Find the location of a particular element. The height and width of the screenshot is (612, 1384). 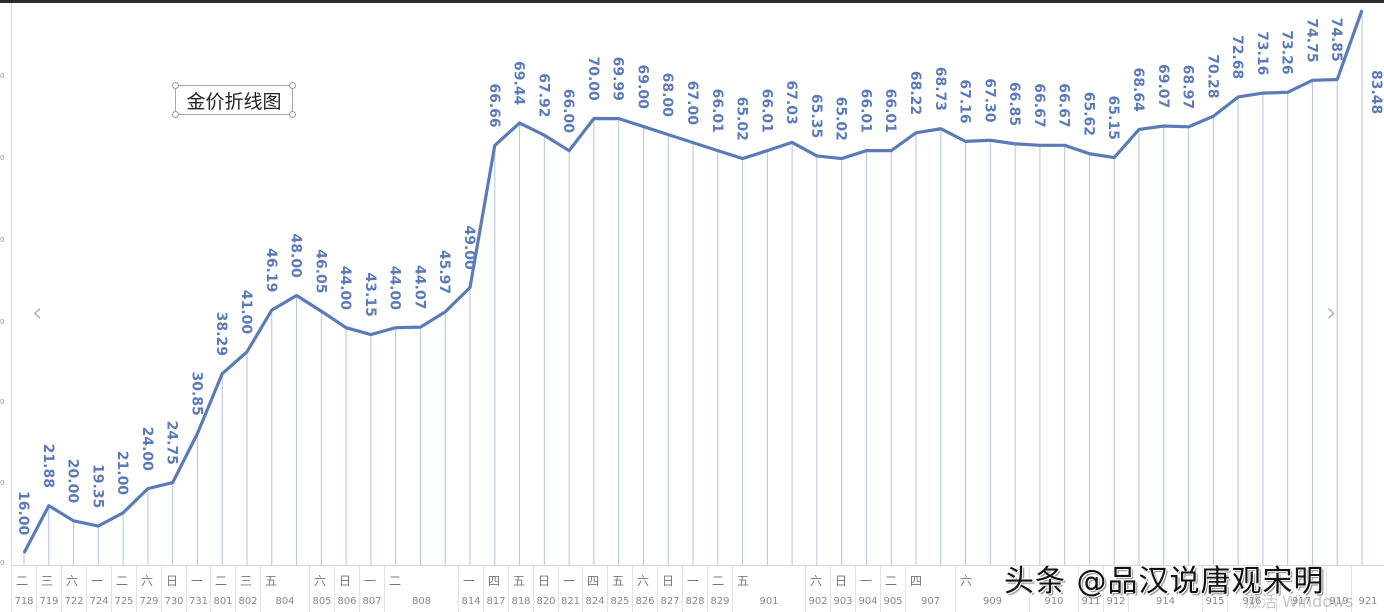

date-label: 917 is located at coordinates (1301, 601).